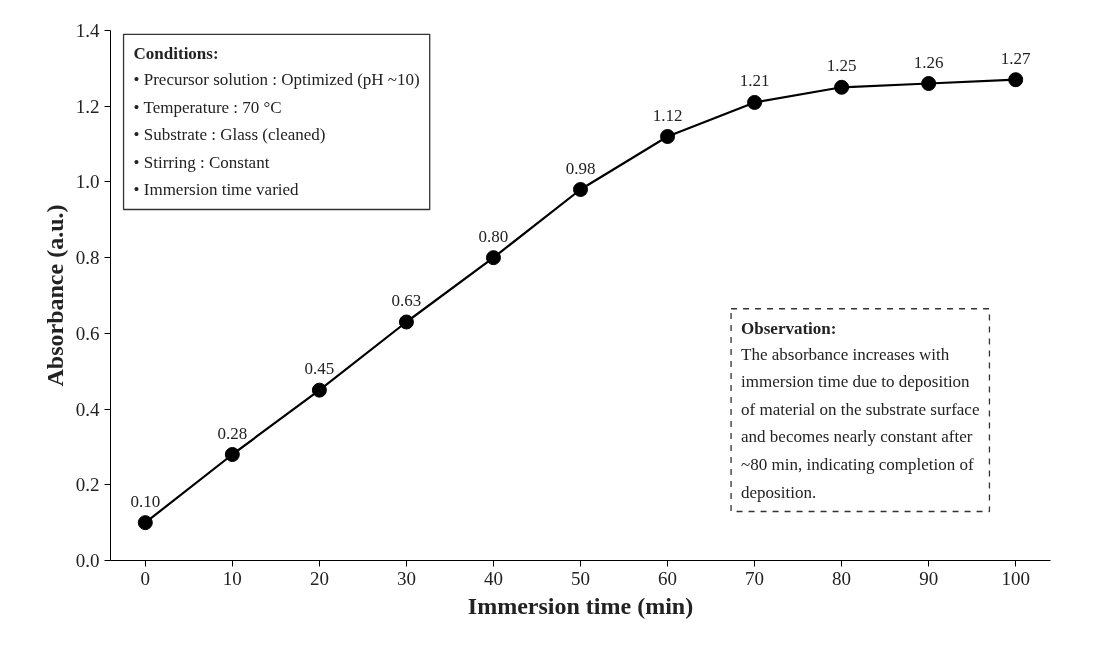  I want to click on data-label: 0.45, so click(319, 369).